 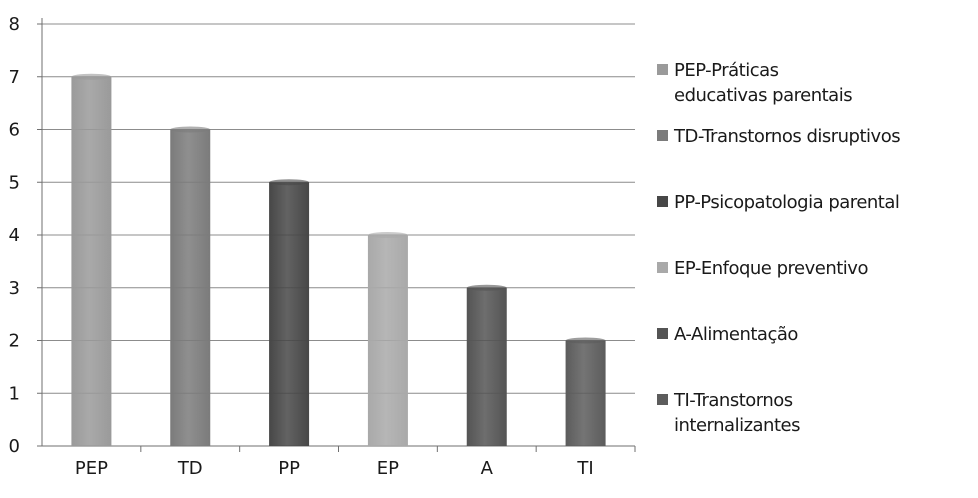 What do you see at coordinates (585, 393) in the screenshot?
I see `bar-ti` at bounding box center [585, 393].